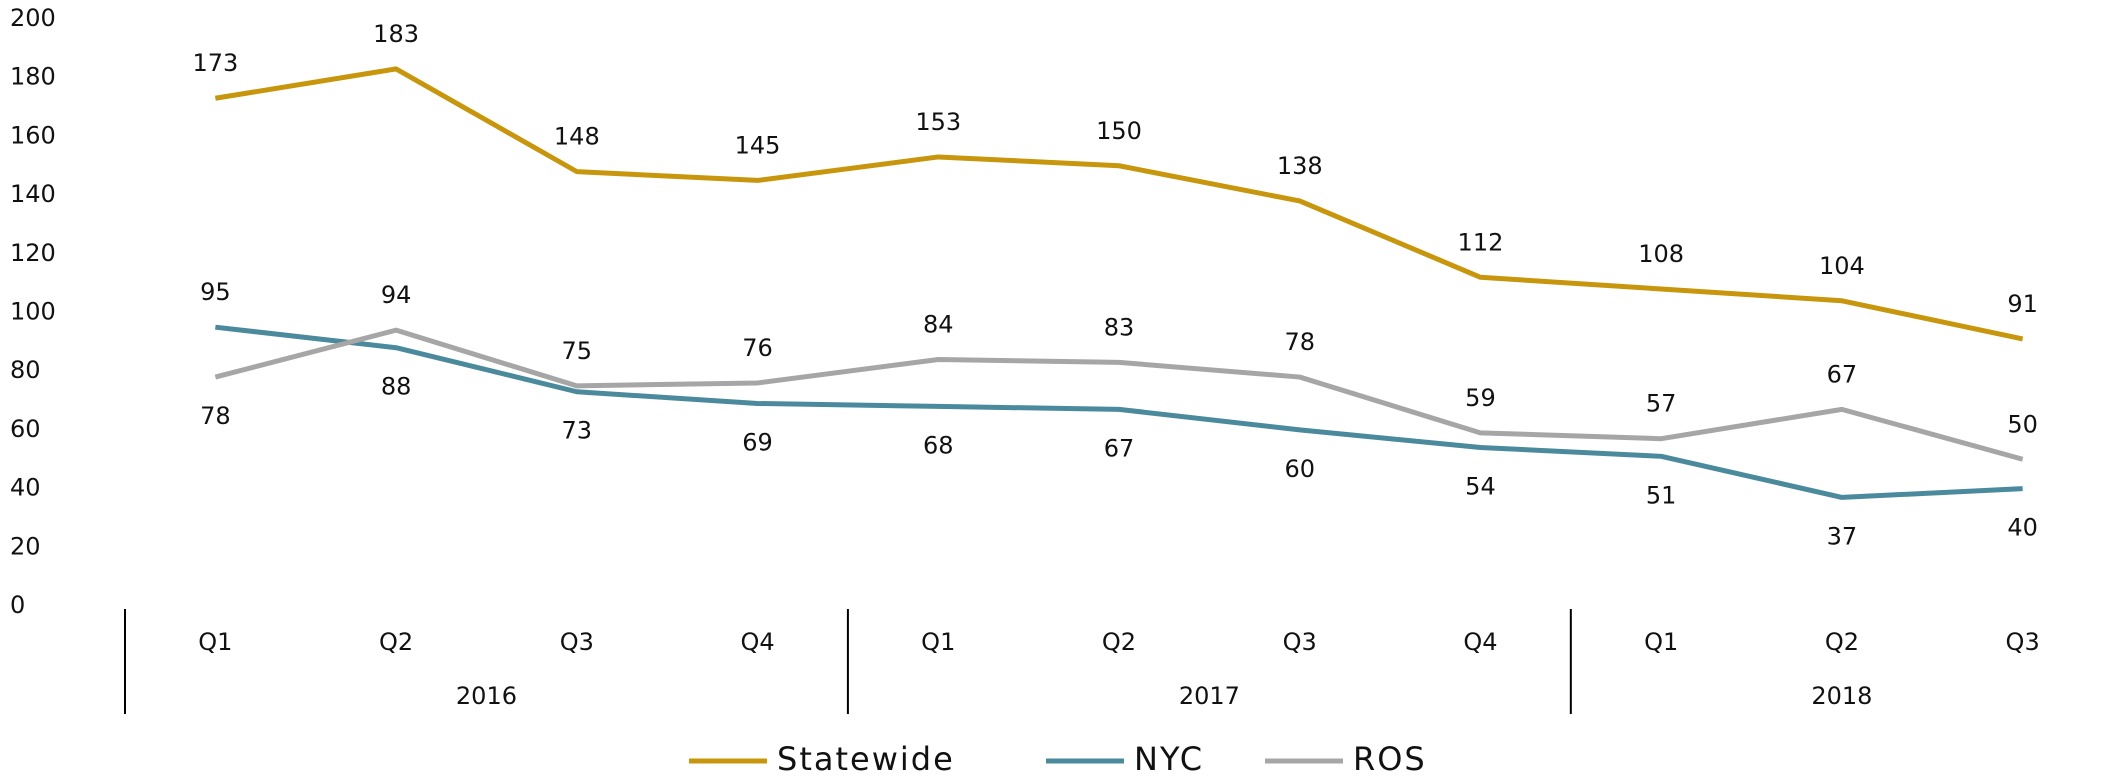 This screenshot has height=777, width=2113. What do you see at coordinates (1119, 394) in the screenshot?
I see `series-line` at bounding box center [1119, 394].